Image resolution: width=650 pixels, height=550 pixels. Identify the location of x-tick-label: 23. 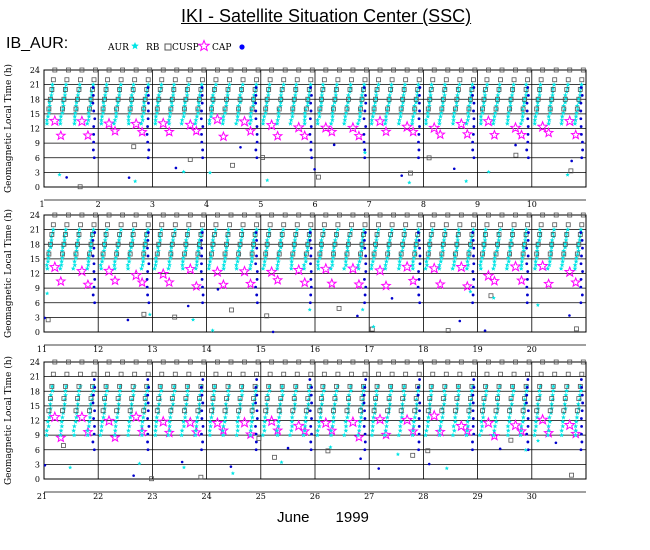
(152, 496).